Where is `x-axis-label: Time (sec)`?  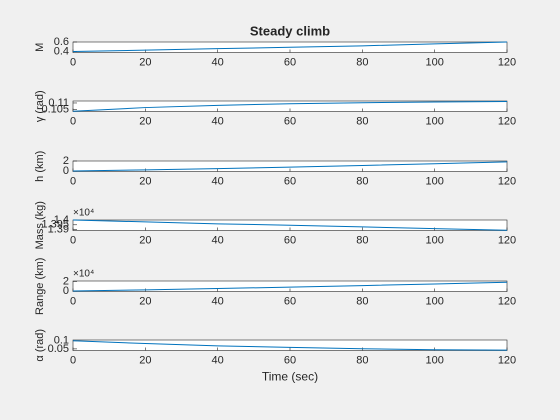
x-axis-label: Time (sec) is located at coordinates (290, 377).